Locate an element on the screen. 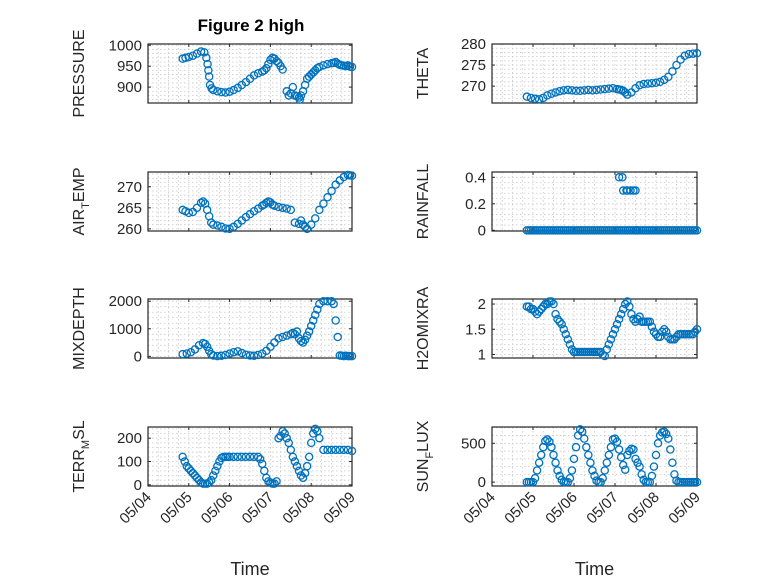 The height and width of the screenshot is (583, 778). x-tick-label: 05/05 is located at coordinates (176, 508).